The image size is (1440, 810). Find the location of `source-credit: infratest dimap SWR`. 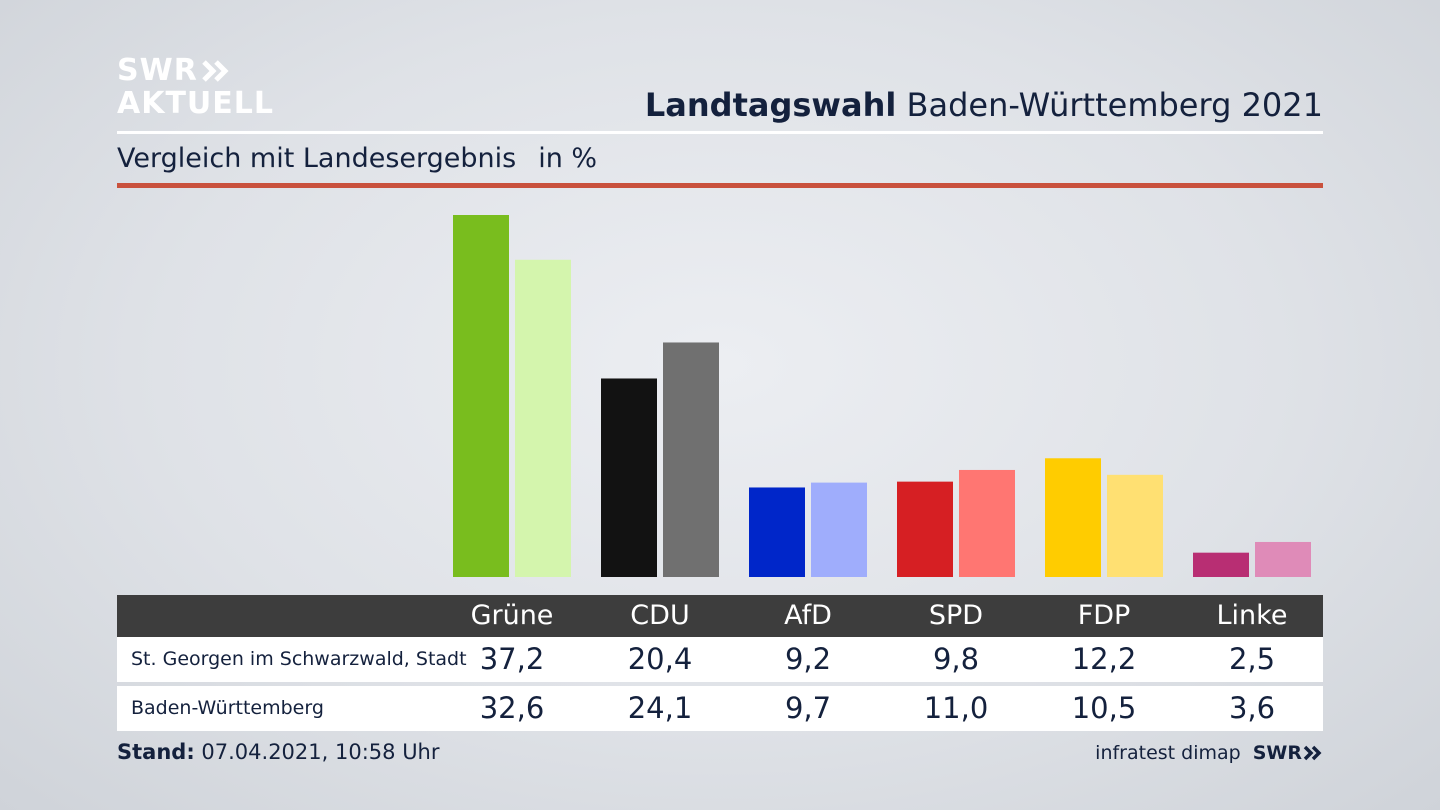

source-credit: infratest dimap SWR is located at coordinates (1209, 753).